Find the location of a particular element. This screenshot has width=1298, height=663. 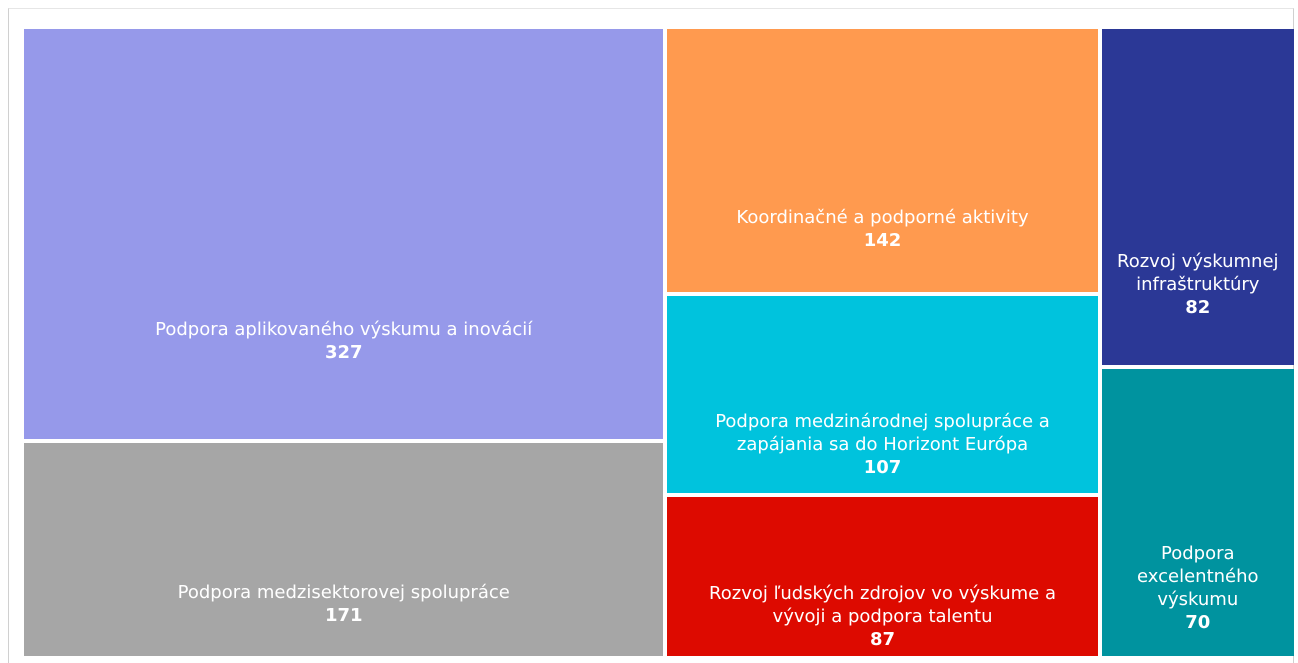

cell-label: Koordinačné a podporné aktivity 142 is located at coordinates (882, 229).